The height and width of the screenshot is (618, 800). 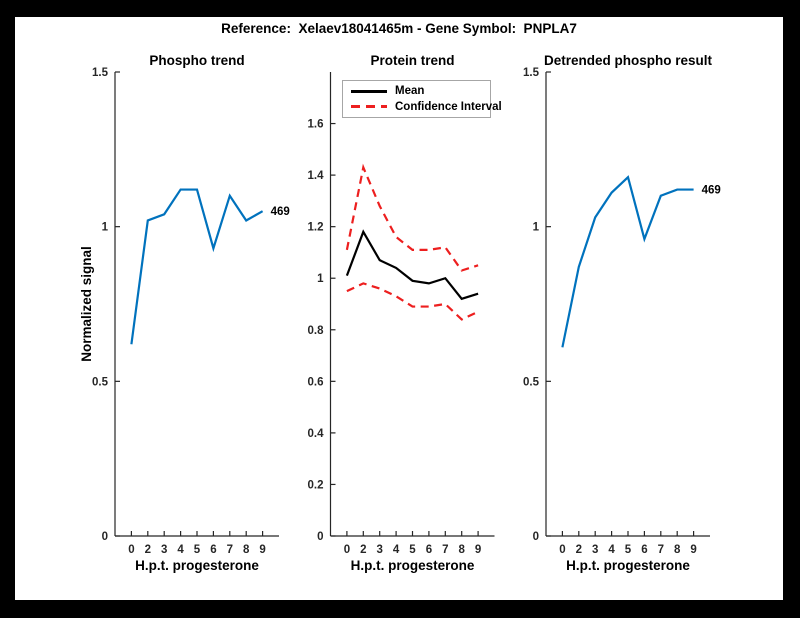 I want to click on legend-box: Mean Confidence Interval, so click(x=422, y=99).